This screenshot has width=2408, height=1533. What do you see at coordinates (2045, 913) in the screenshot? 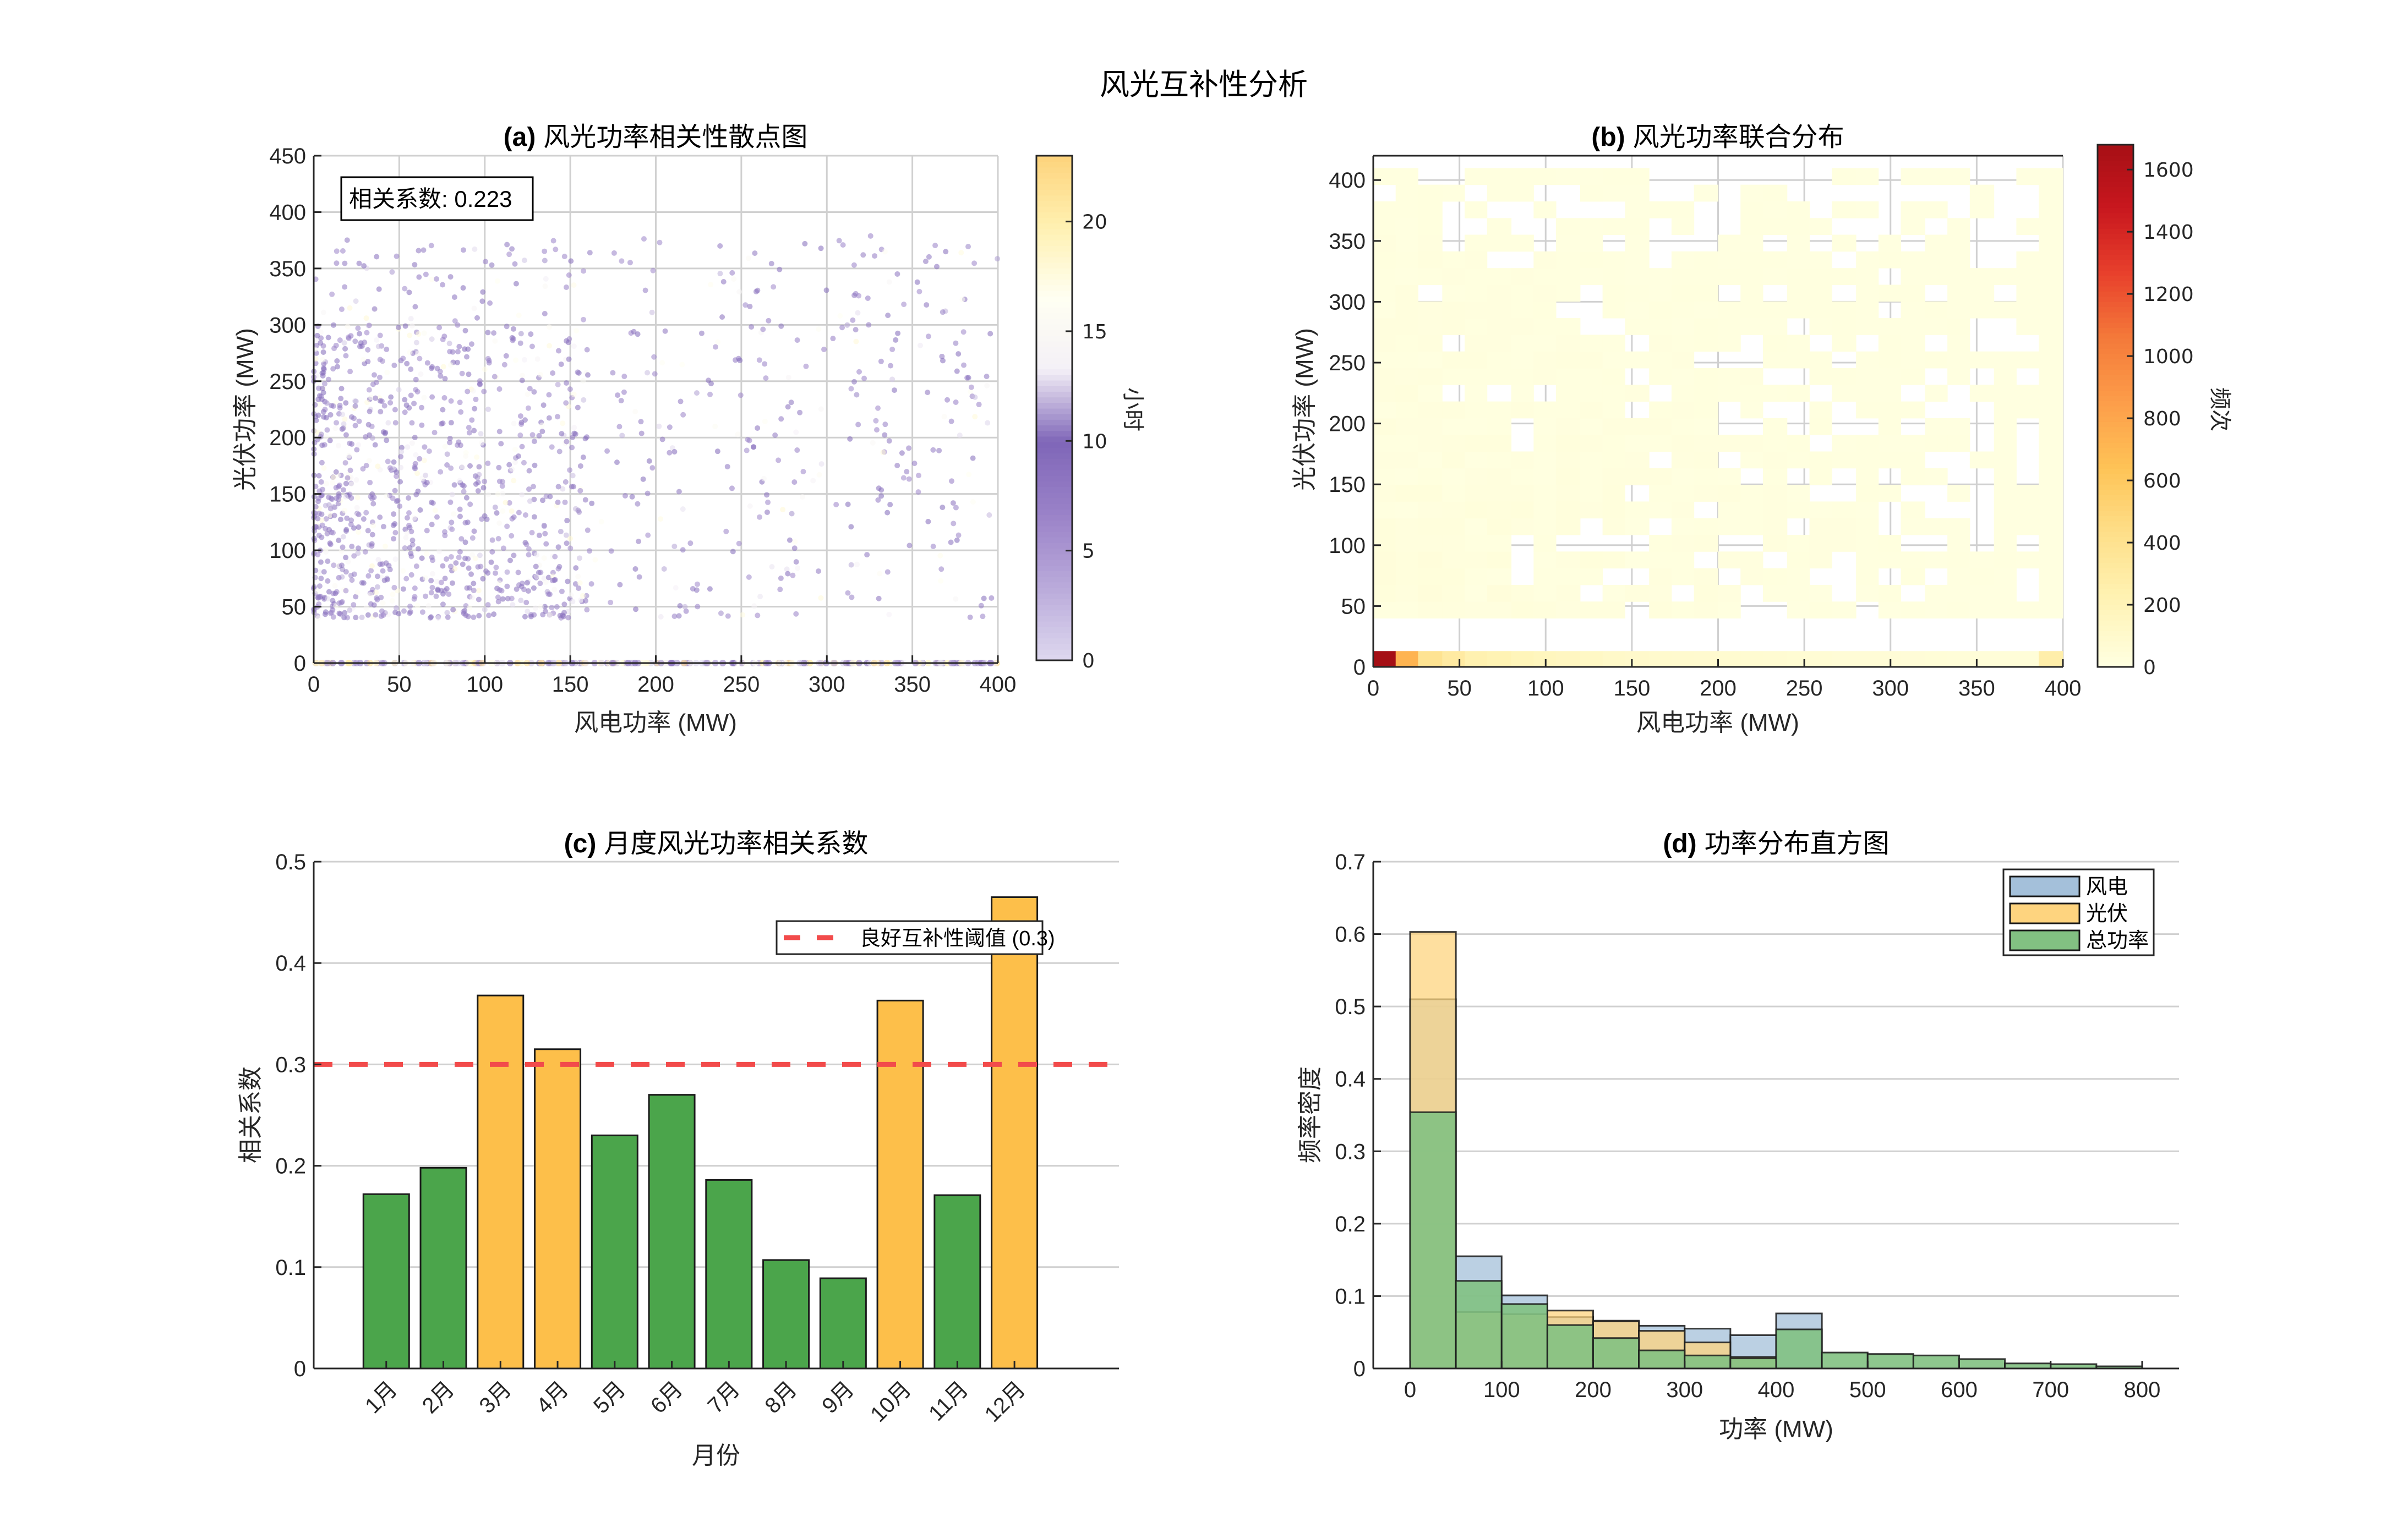
I see `legend-swatch-光伏` at bounding box center [2045, 913].